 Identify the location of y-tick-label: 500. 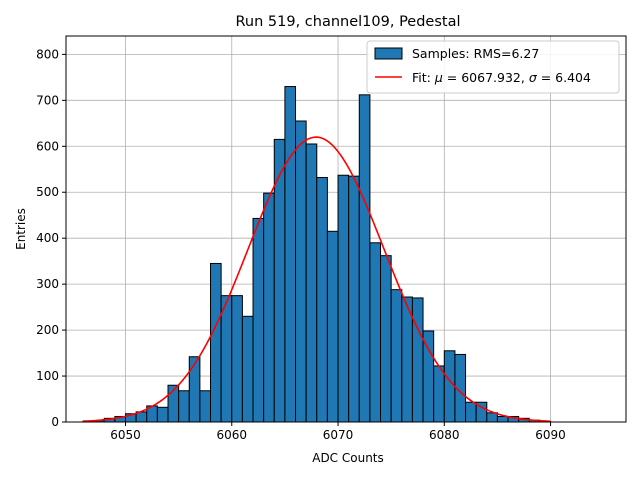
(47, 192).